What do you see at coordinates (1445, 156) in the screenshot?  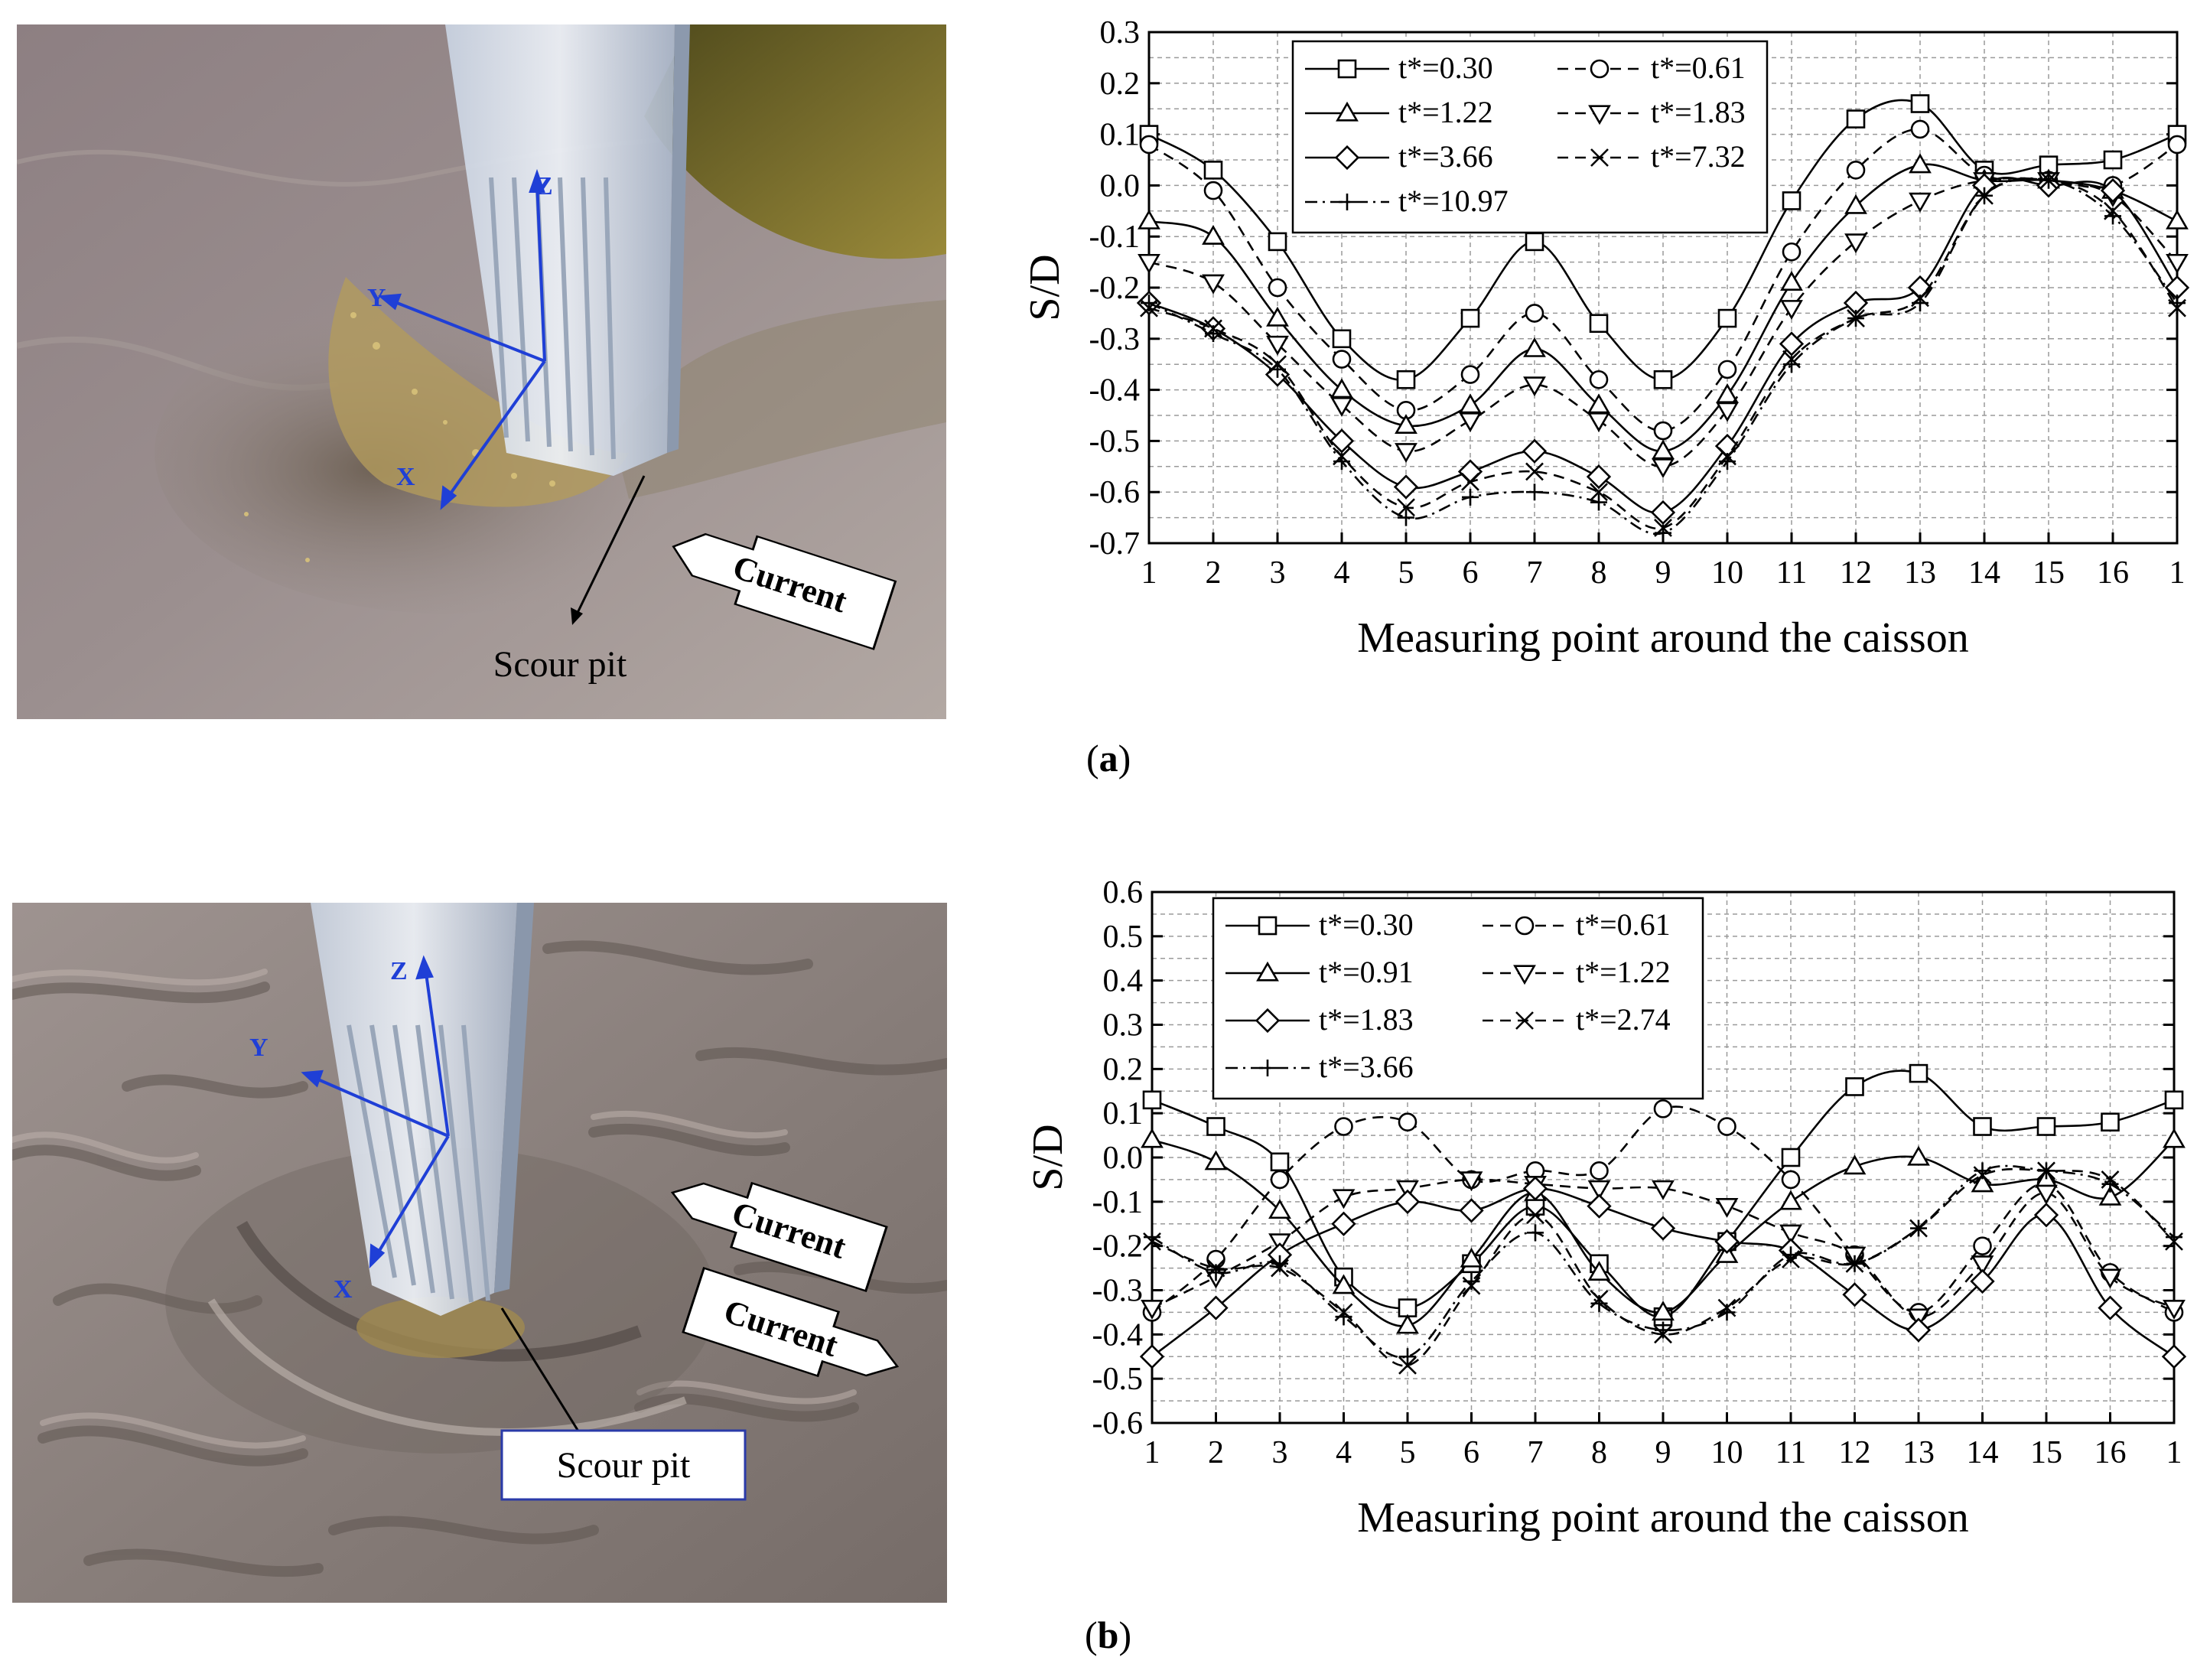 I see `legend-label: t*=3.66` at bounding box center [1445, 156].